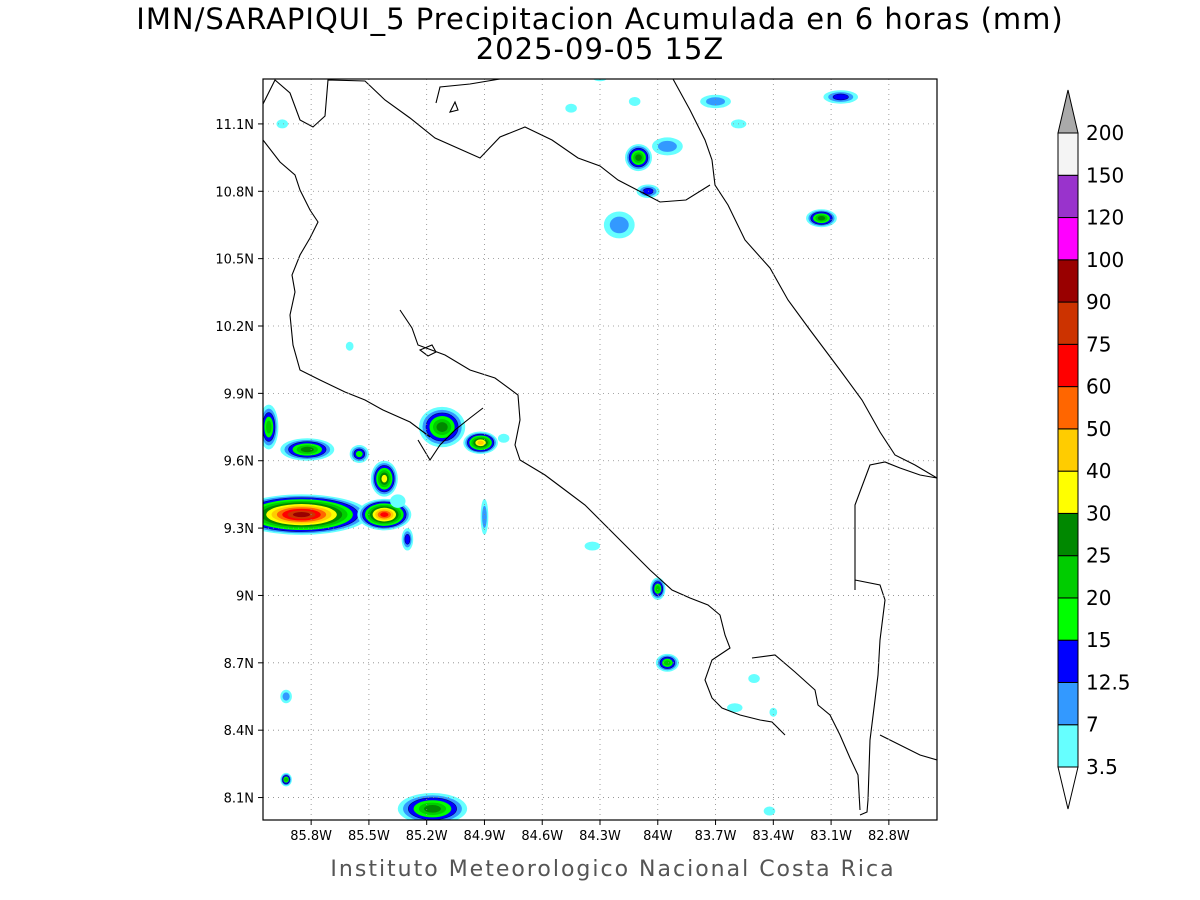  I want to click on y-tick-label: 9.6N, so click(239, 462).